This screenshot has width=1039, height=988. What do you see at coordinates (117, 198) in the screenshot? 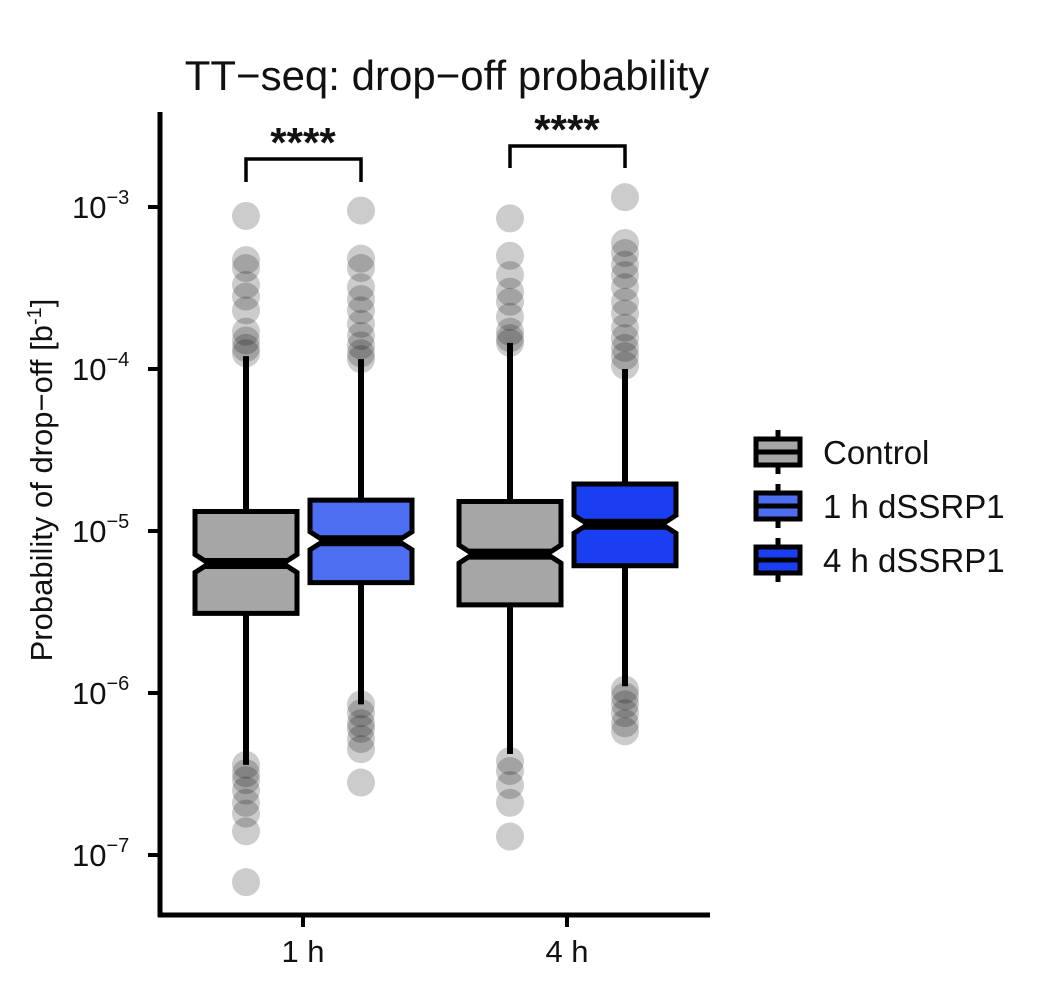
I see `y-tick-exponent: −3` at bounding box center [117, 198].